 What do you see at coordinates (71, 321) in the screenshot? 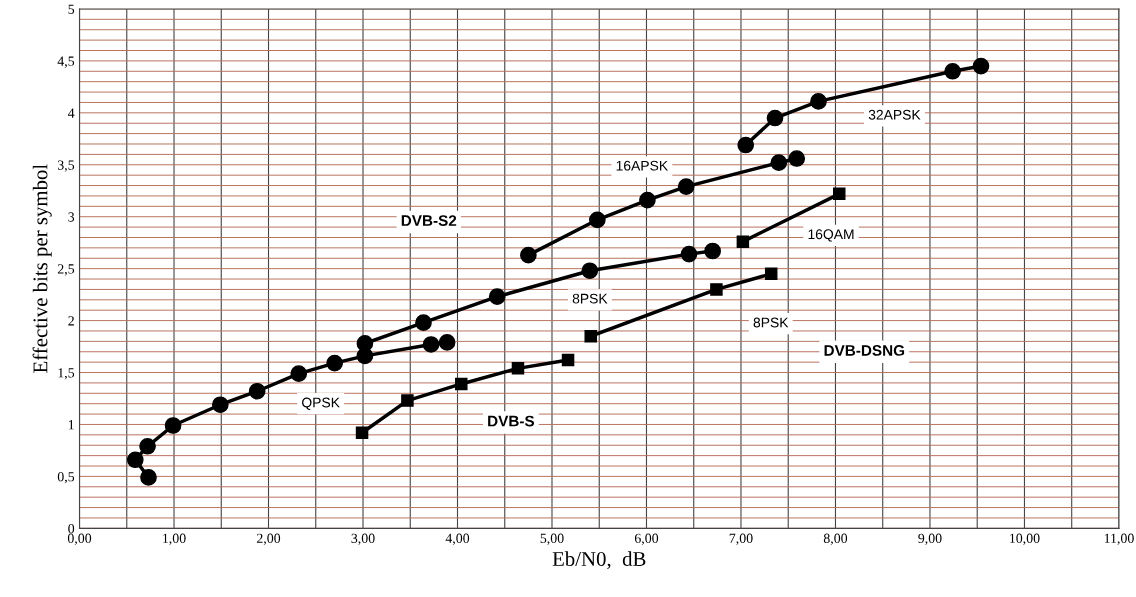
I see `y-tick-label: 2` at bounding box center [71, 321].